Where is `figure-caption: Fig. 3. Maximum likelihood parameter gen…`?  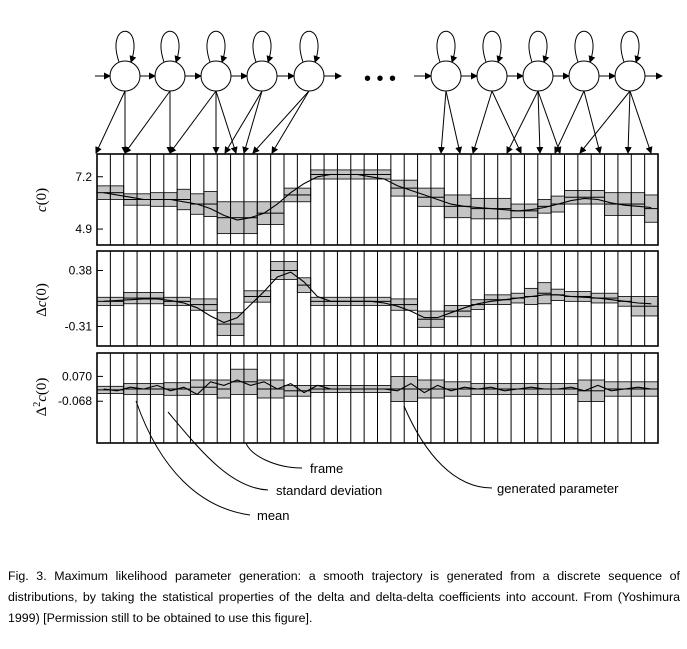
figure-caption: Fig. 3. Maximum likelihood parameter gen… is located at coordinates (344, 597).